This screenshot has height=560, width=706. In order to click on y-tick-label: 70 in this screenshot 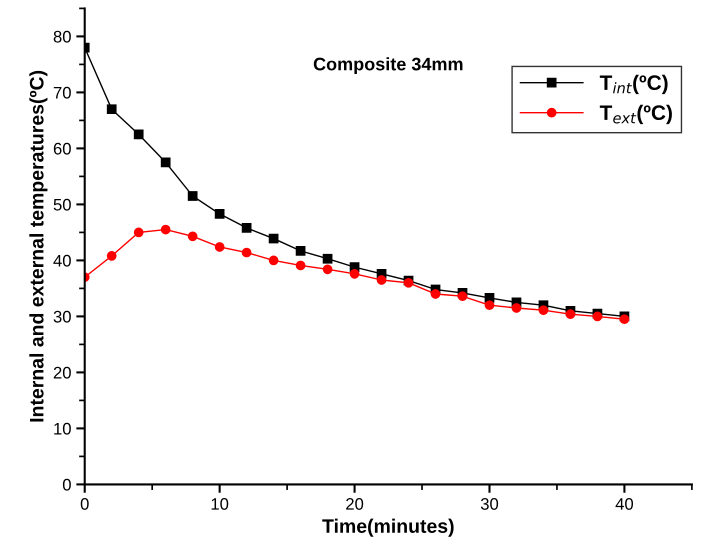, I will do `click(62, 92)`.